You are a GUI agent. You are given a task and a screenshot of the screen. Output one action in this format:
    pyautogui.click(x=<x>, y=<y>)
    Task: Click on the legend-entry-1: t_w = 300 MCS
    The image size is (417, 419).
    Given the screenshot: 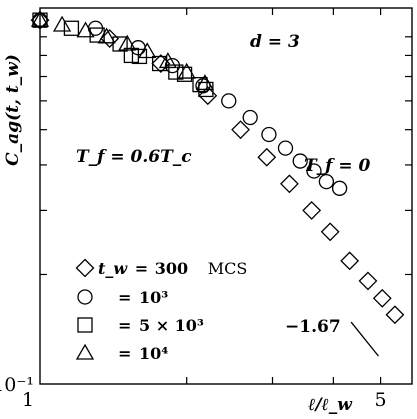 What is the action you would take?
    pyautogui.click(x=172, y=268)
    